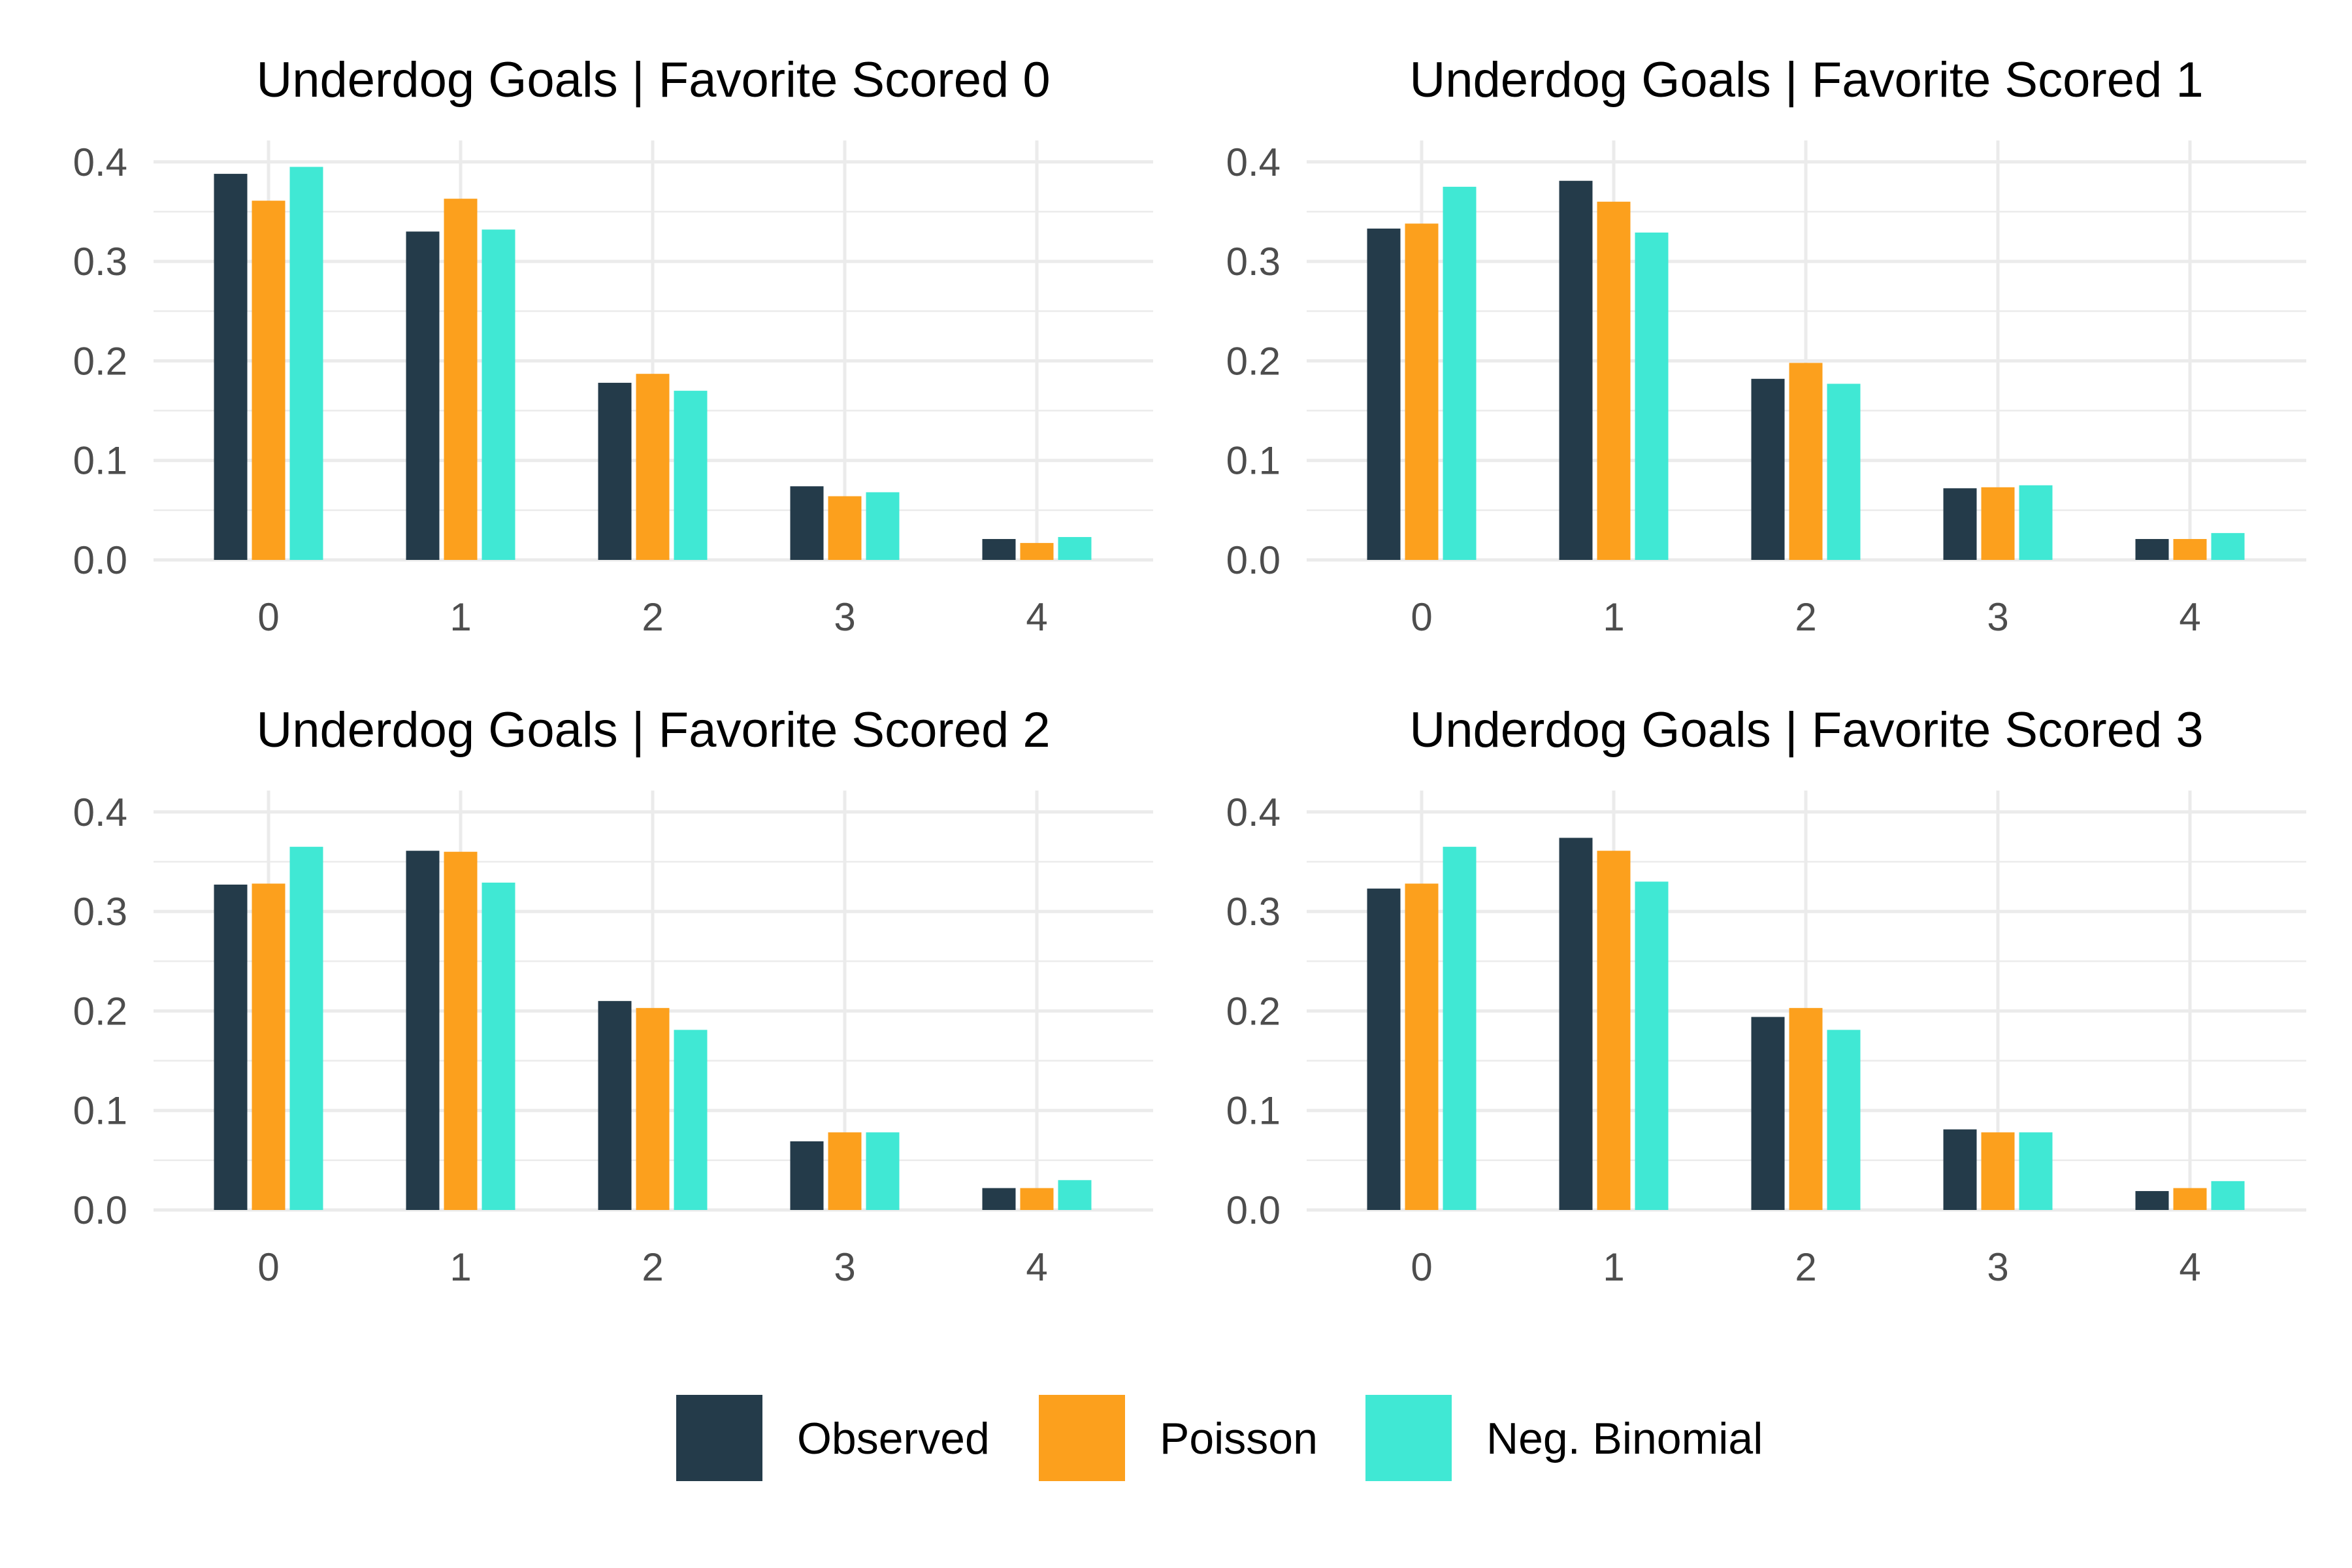  I want to click on legend-label-poisson: Poisson, so click(1239, 1438).